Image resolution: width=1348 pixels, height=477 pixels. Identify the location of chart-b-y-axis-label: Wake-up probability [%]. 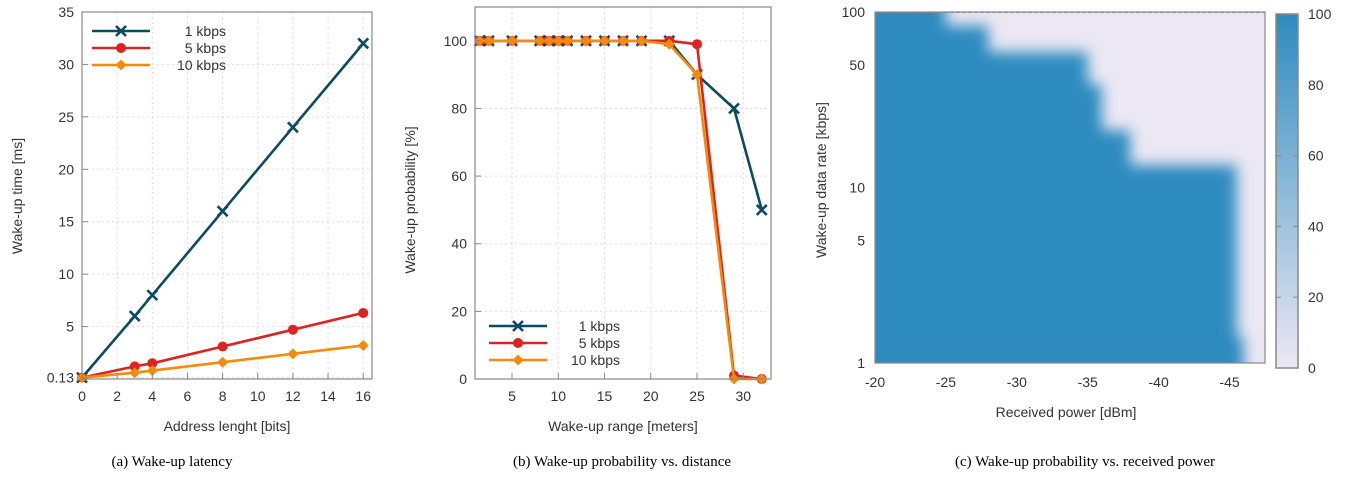
(410, 199).